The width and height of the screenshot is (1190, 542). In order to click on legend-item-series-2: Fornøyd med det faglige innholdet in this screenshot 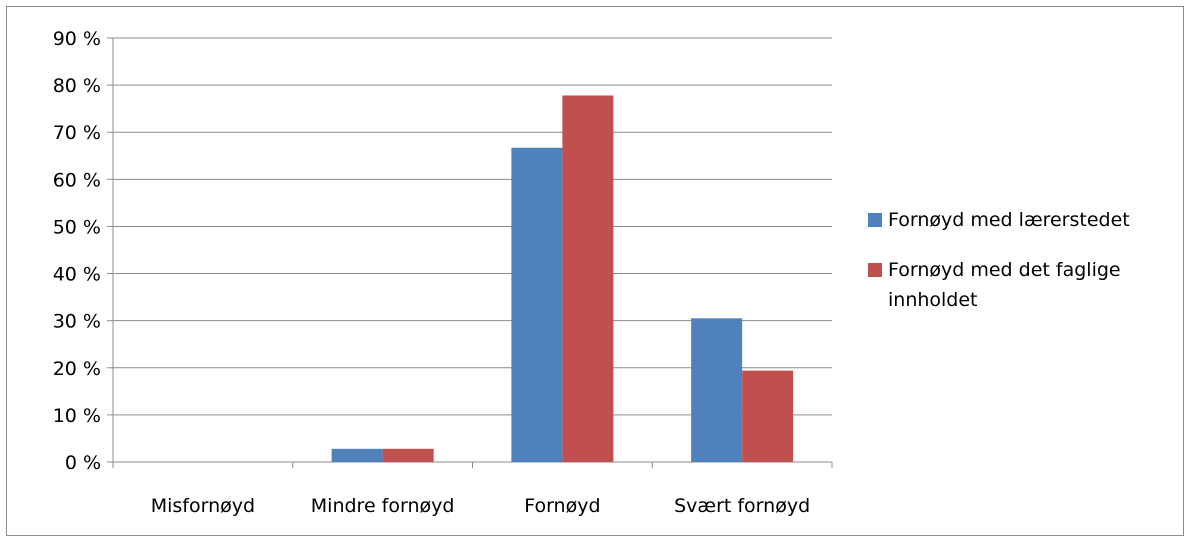, I will do `click(1023, 285)`.